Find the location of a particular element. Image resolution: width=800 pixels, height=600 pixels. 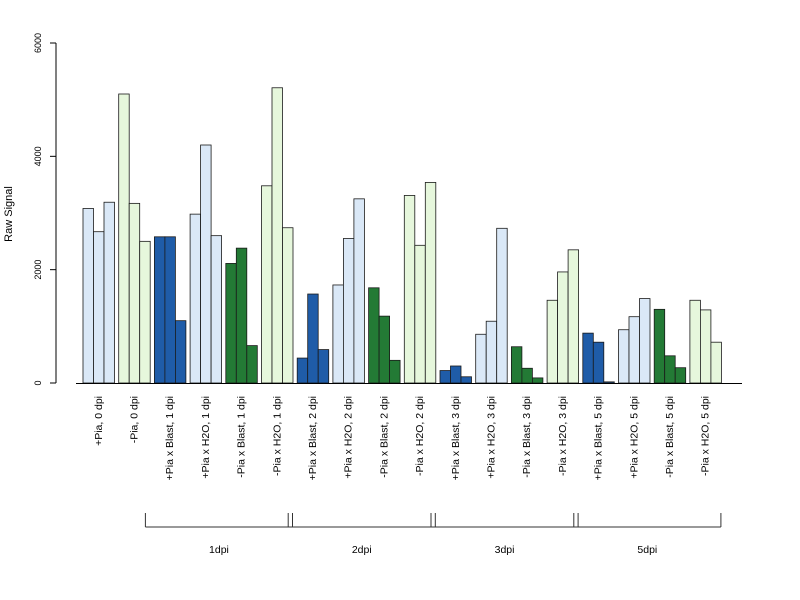

x-tick-label: +Pia x H2O, 5 dpi is located at coordinates (634, 437).